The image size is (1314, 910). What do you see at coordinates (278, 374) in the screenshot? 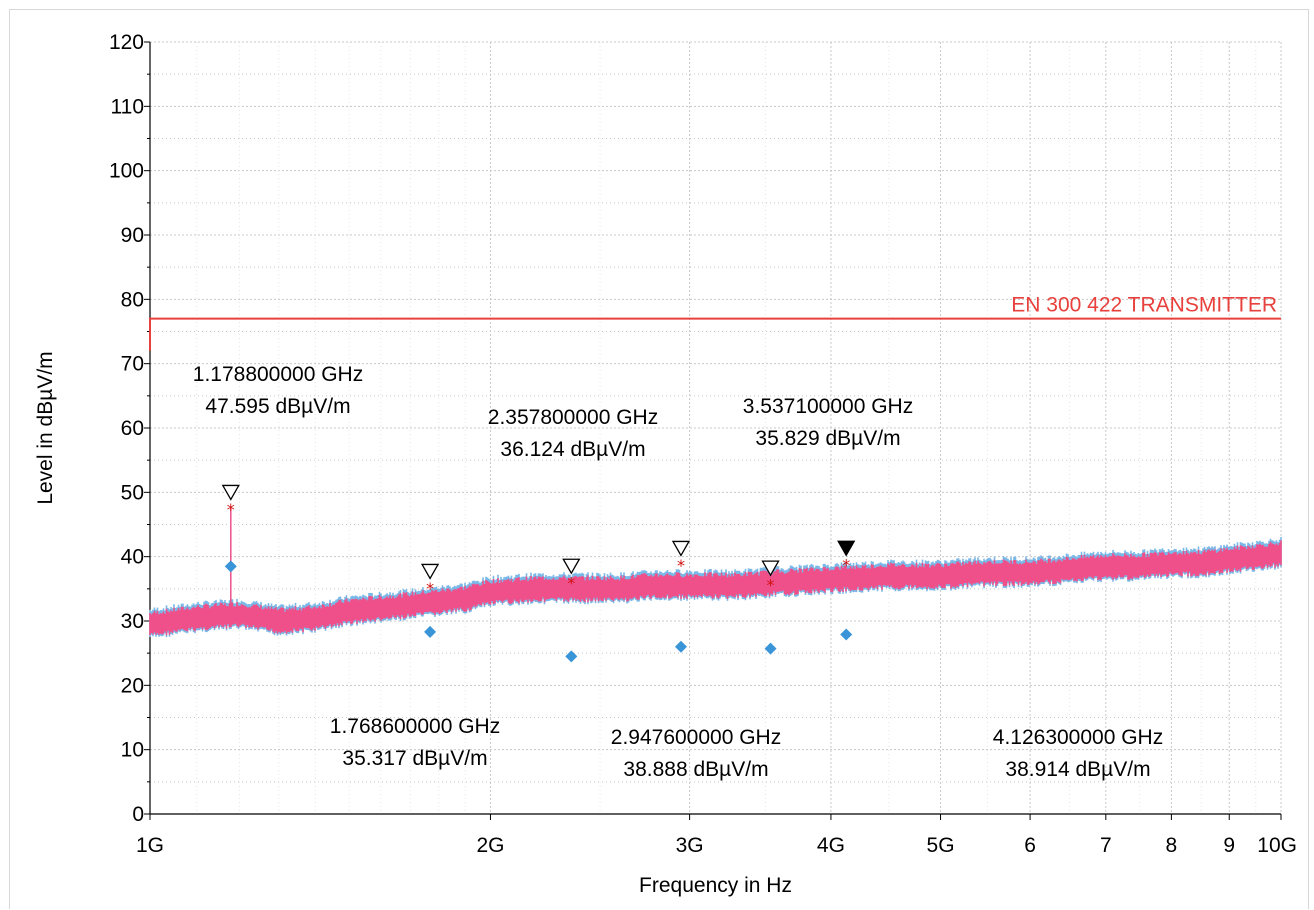
I see `marker-annotation-frequency: 1.178800000 GHz` at bounding box center [278, 374].